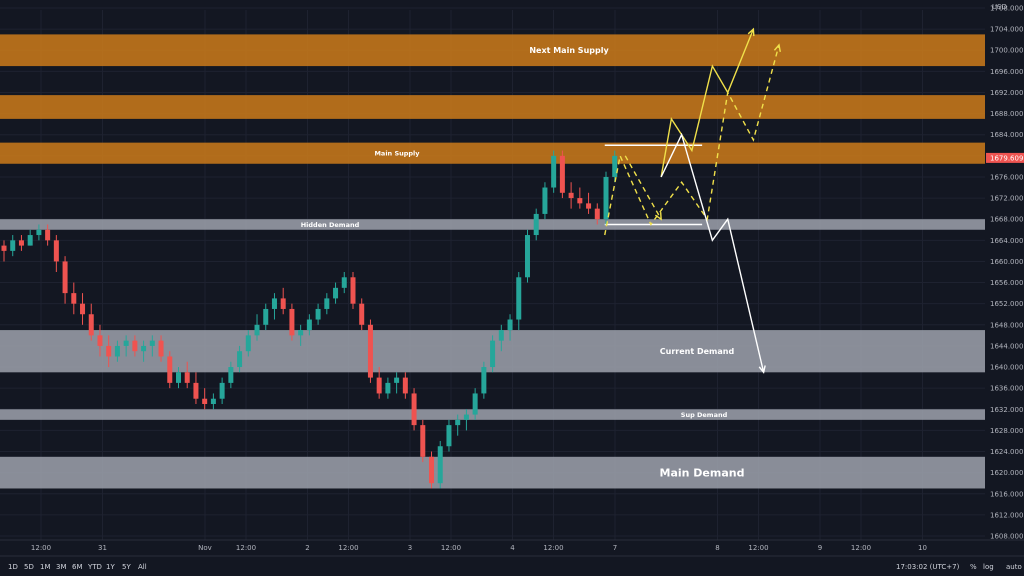 This screenshot has height=576, width=1024. I want to click on price-tick-label: 1668.000, so click(1006, 220).